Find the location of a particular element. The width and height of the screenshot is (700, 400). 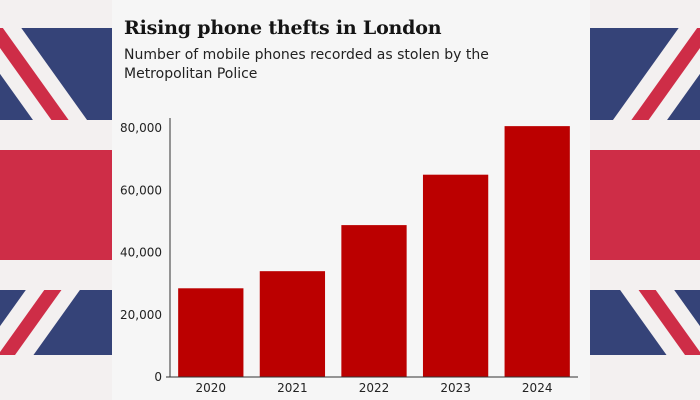

x-tick-label: 2022 is located at coordinates (374, 388).